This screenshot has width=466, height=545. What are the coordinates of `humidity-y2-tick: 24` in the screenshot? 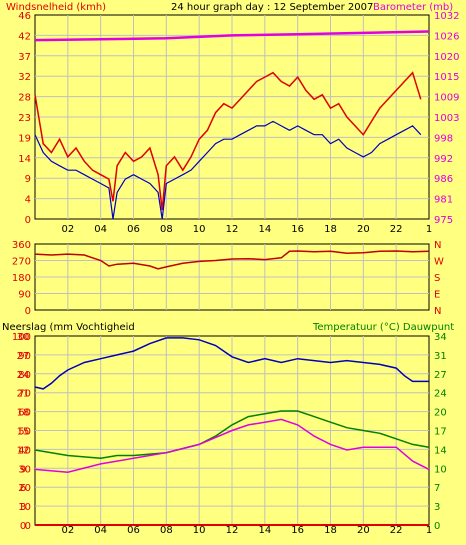 It's located at (440, 394).